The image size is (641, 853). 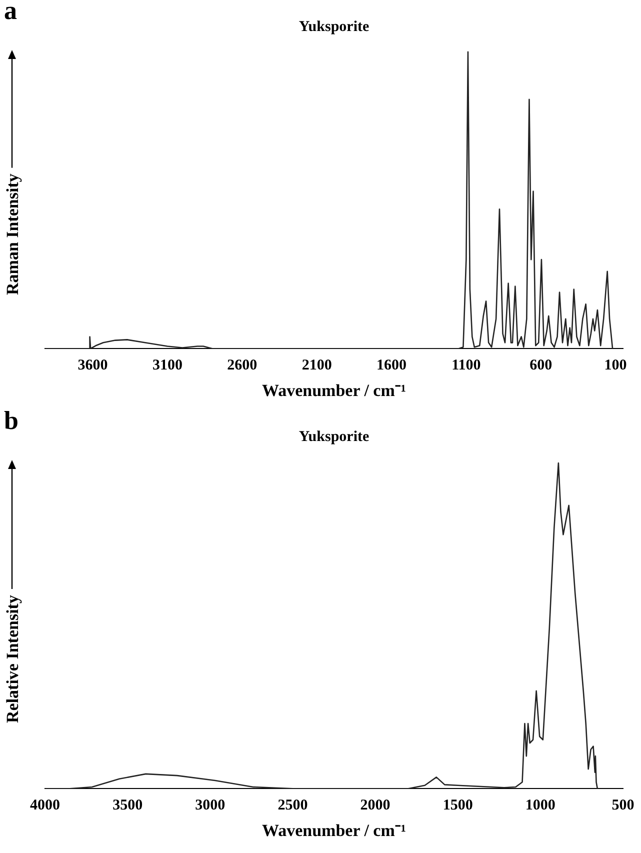 What do you see at coordinates (623, 805) in the screenshot?
I see `x-tick-label: 500` at bounding box center [623, 805].